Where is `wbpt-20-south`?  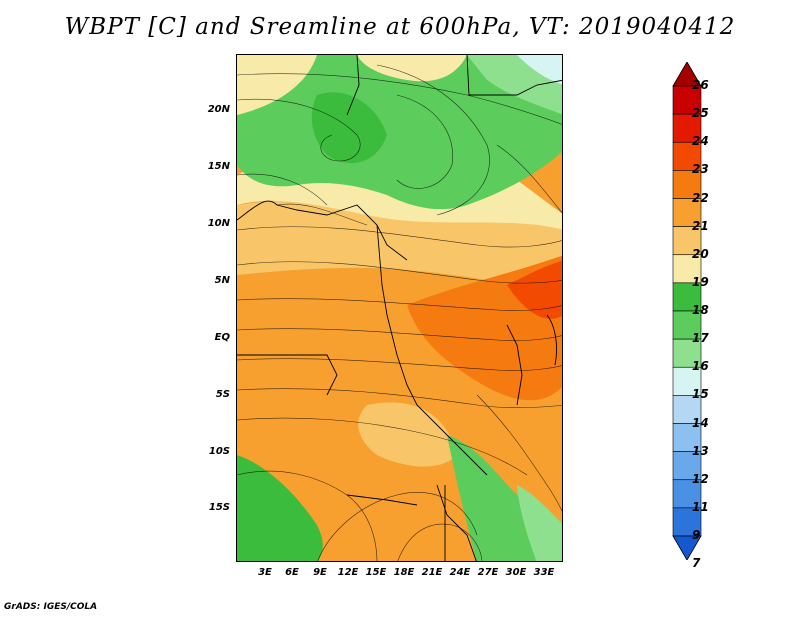
wbpt-20-south is located at coordinates (407, 434).